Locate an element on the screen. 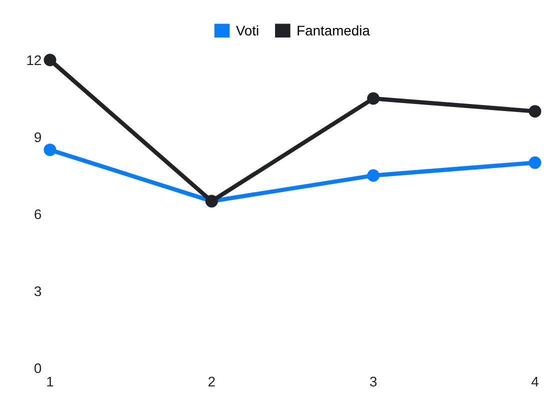 This screenshot has width=550, height=412. y-tick-label: 6 is located at coordinates (38, 214).